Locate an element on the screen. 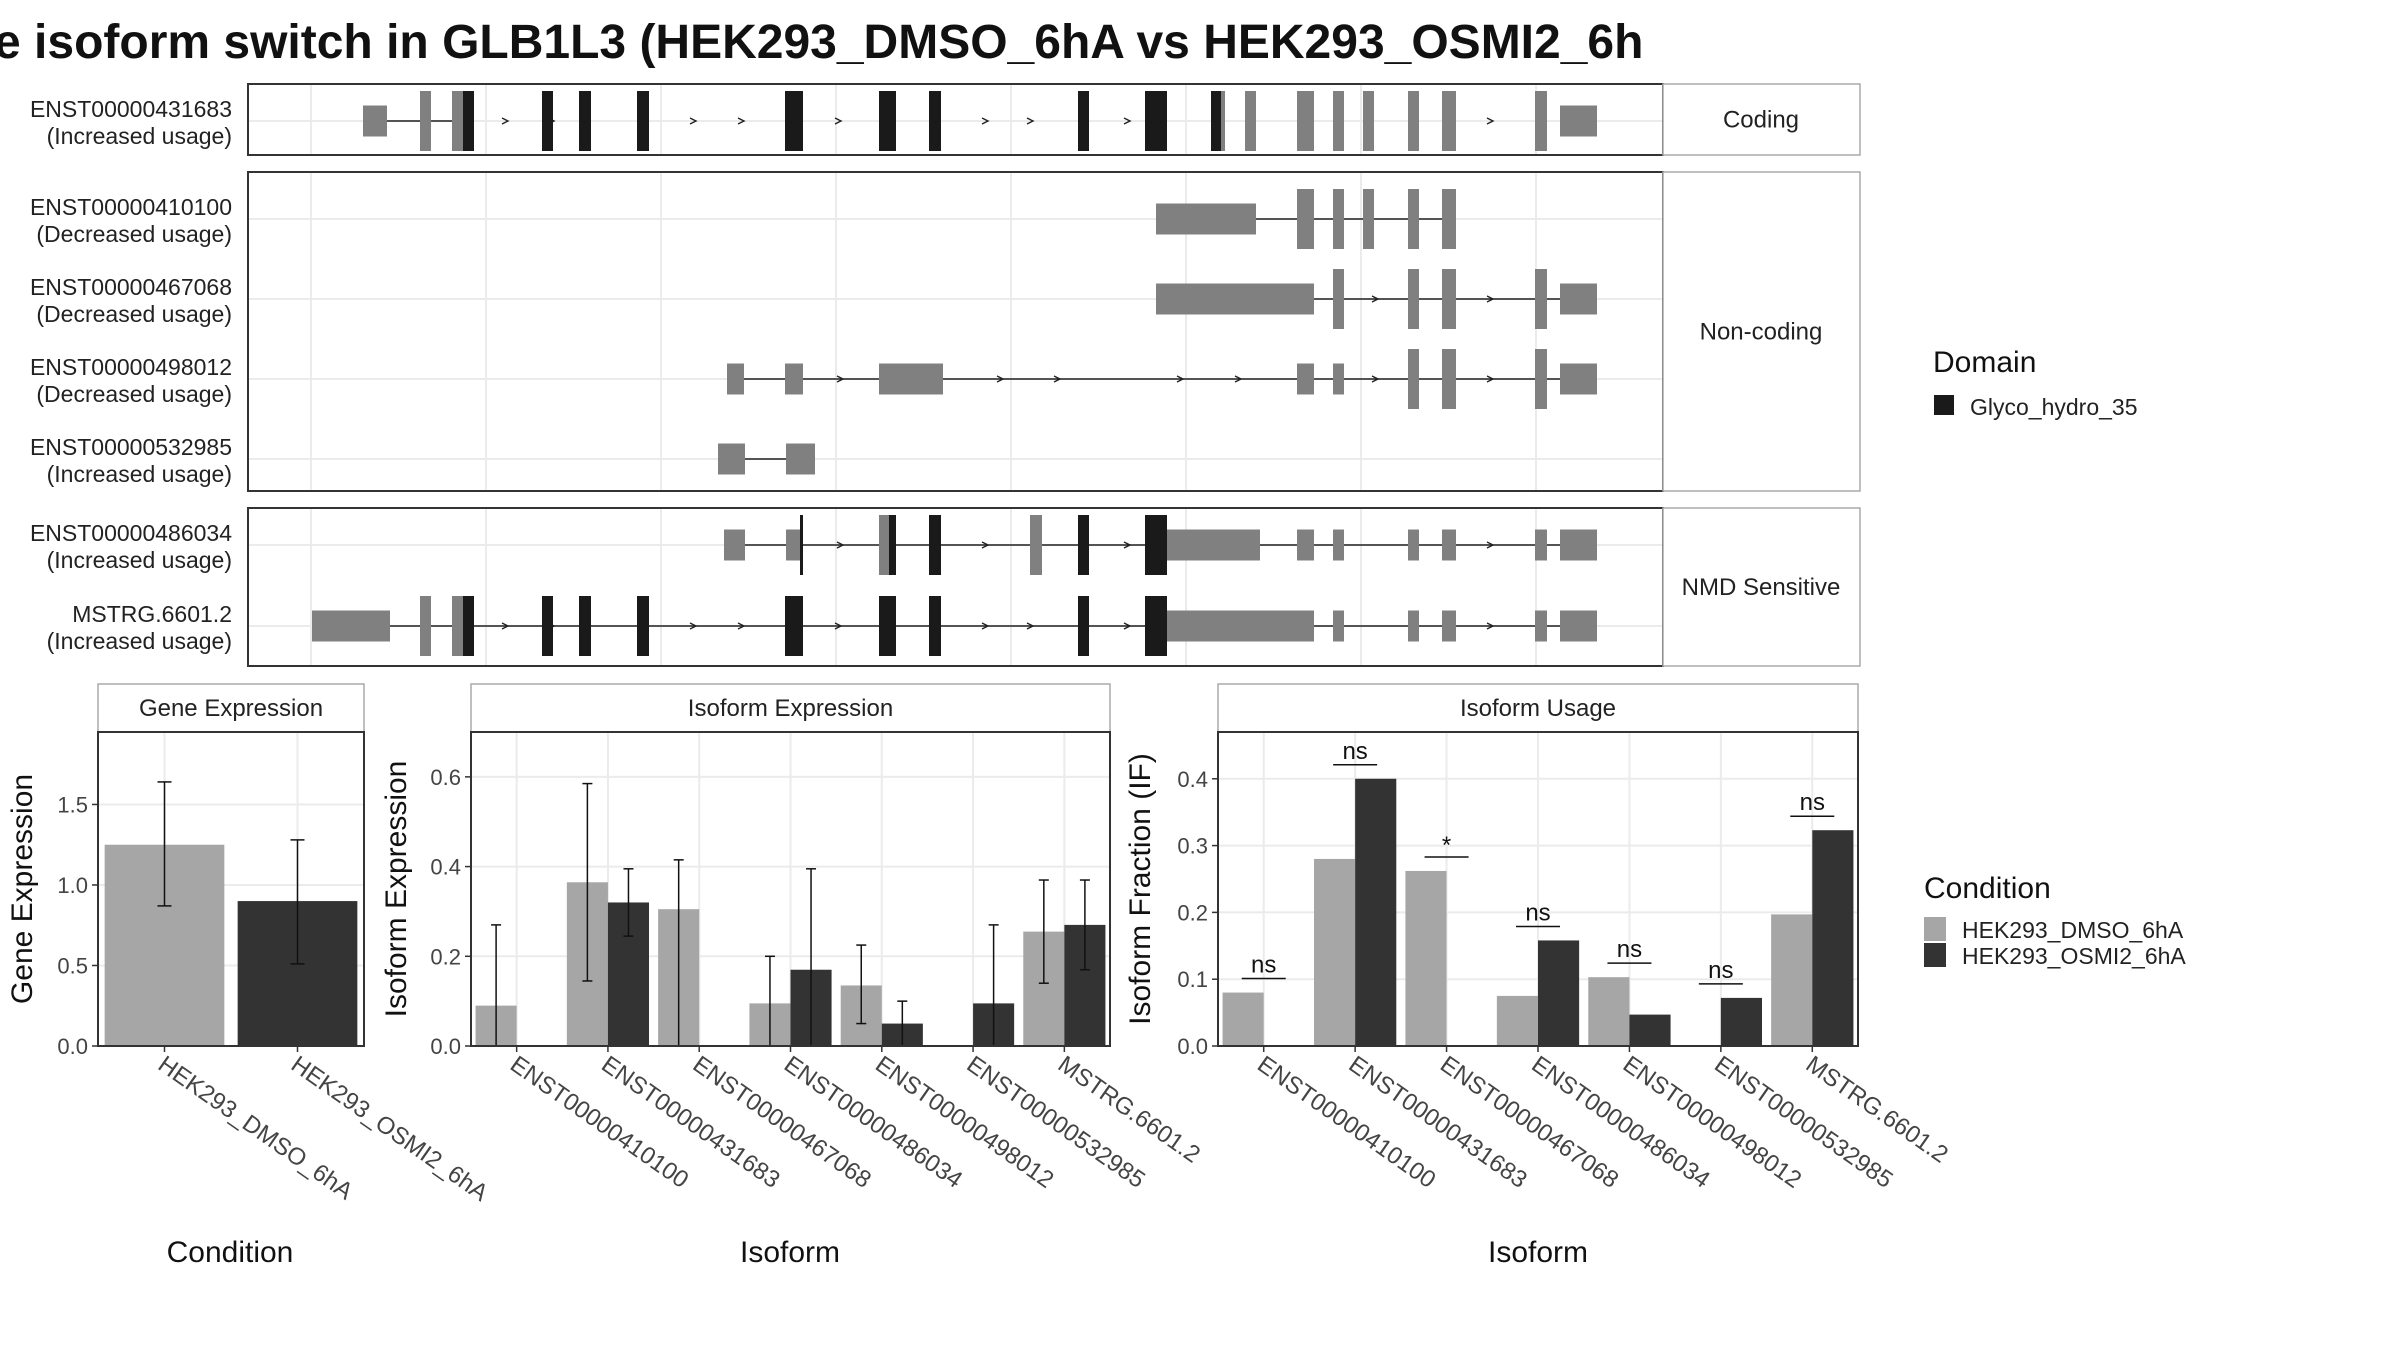 Image resolution: width=2400 pixels, height=1350 pixels. group-label: Coding is located at coordinates (1761, 120).